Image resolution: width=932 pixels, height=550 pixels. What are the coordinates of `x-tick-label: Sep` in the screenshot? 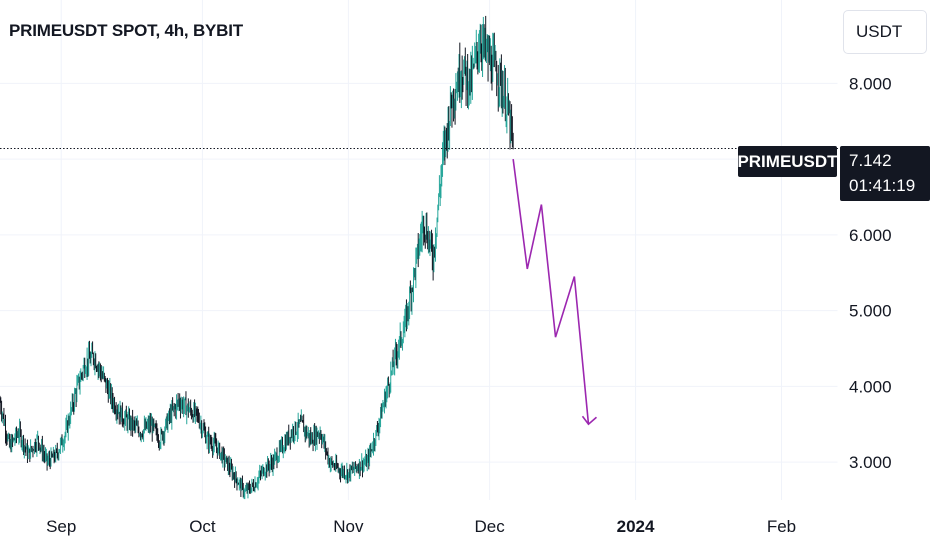 It's located at (61, 526).